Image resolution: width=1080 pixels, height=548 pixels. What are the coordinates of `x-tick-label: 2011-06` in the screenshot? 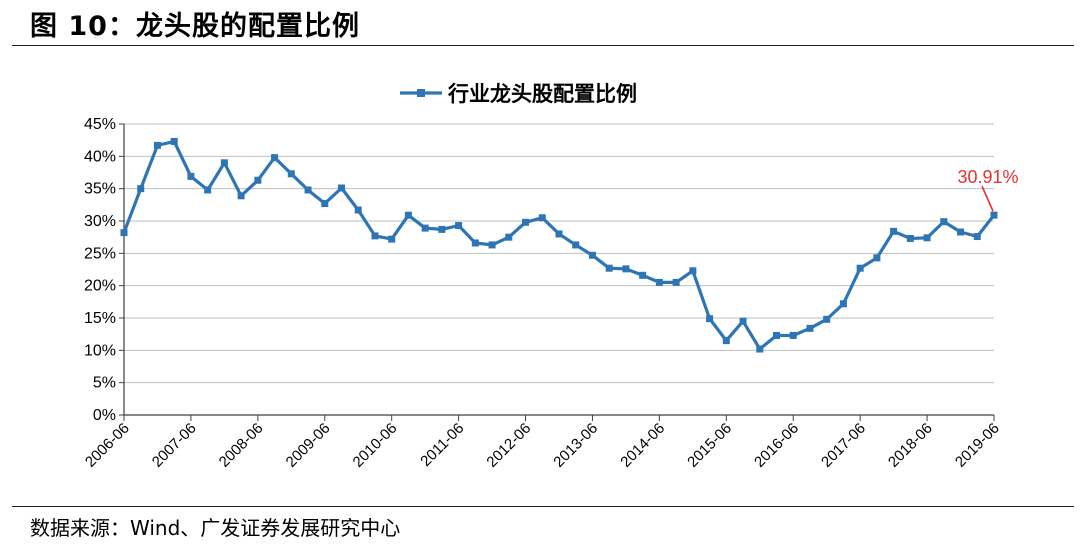 It's located at (442, 445).